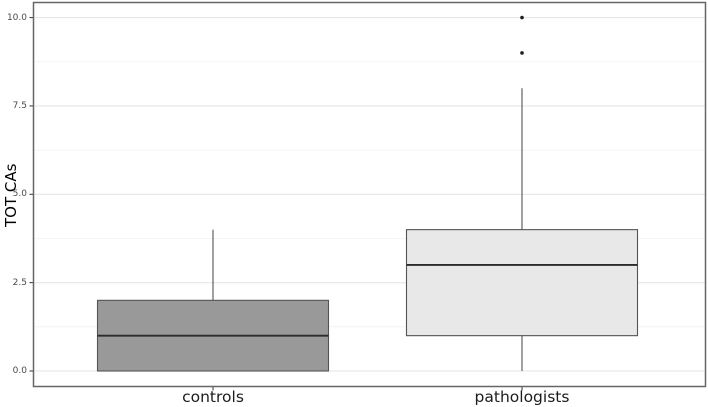  I want to click on y-tick-label-10.0: 10.0, so click(16, 18).